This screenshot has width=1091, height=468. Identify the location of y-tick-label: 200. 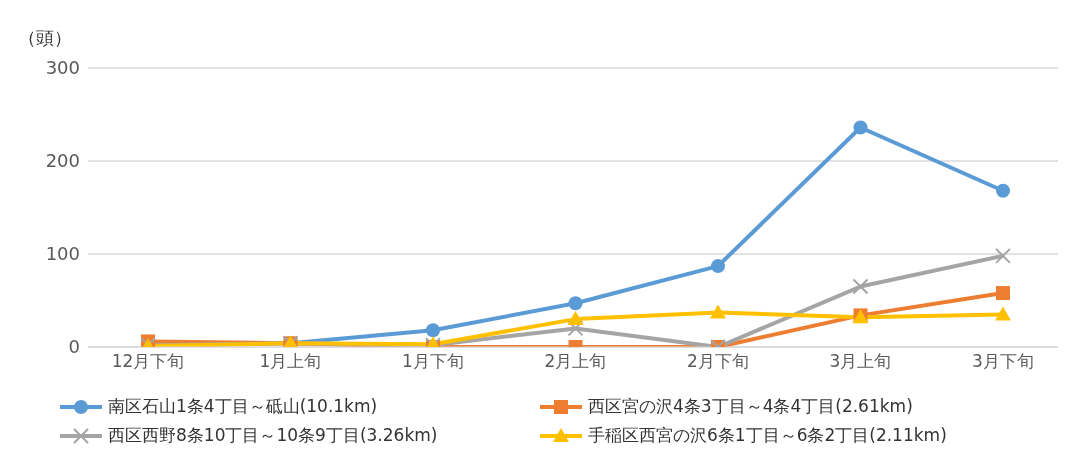
(62, 161).